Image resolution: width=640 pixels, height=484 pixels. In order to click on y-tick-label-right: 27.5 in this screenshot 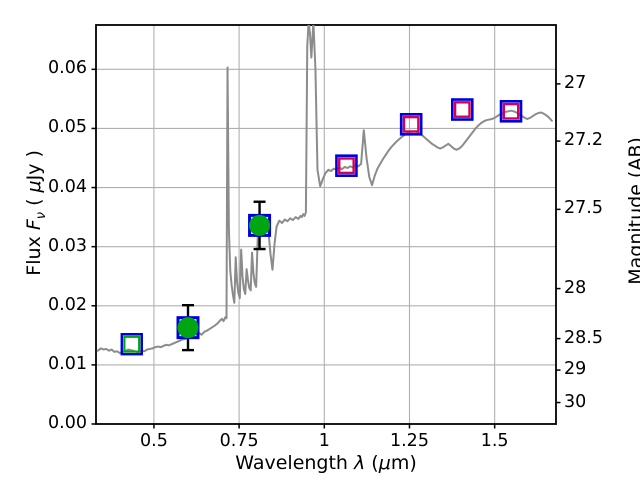, I will do `click(583, 208)`.